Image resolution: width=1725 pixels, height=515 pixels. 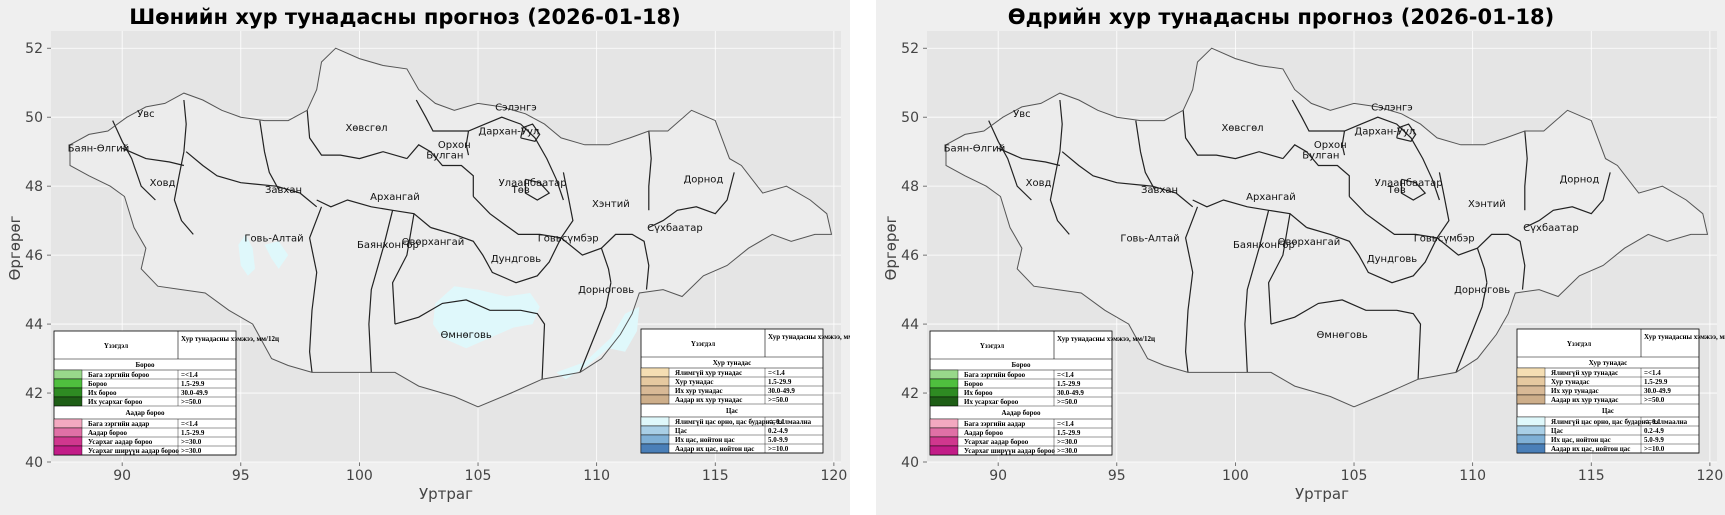 I want to click on region-label: Говь-Алтай, so click(x=1149, y=238).